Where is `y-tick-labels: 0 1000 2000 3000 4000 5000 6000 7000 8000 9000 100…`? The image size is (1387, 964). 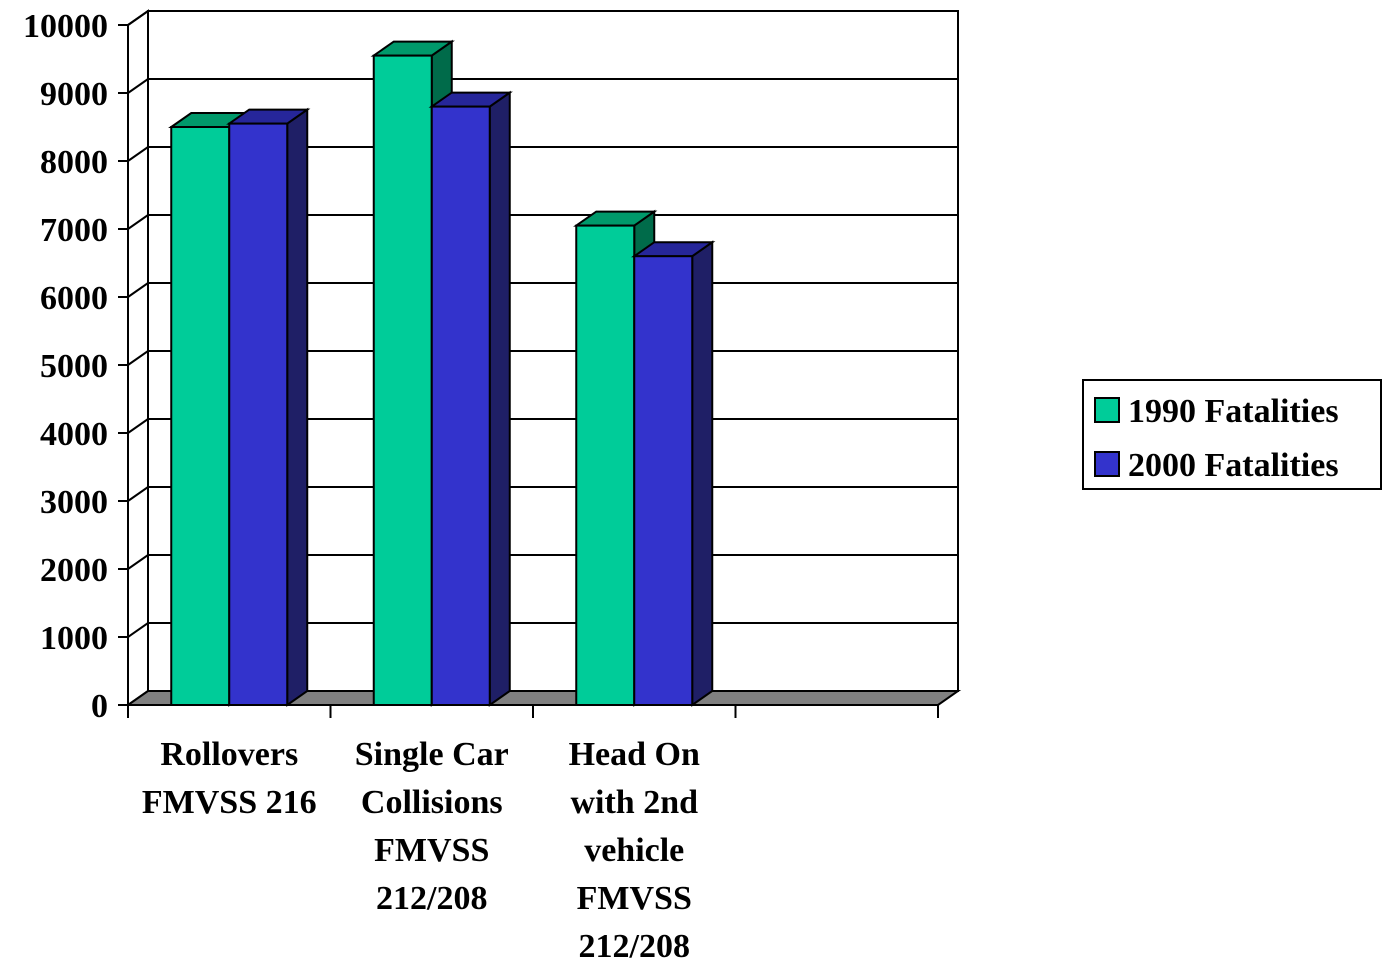
y-tick-labels: 0 1000 2000 3000 4000 5000 6000 7000 8000 9000 100… is located at coordinates (65, 366).